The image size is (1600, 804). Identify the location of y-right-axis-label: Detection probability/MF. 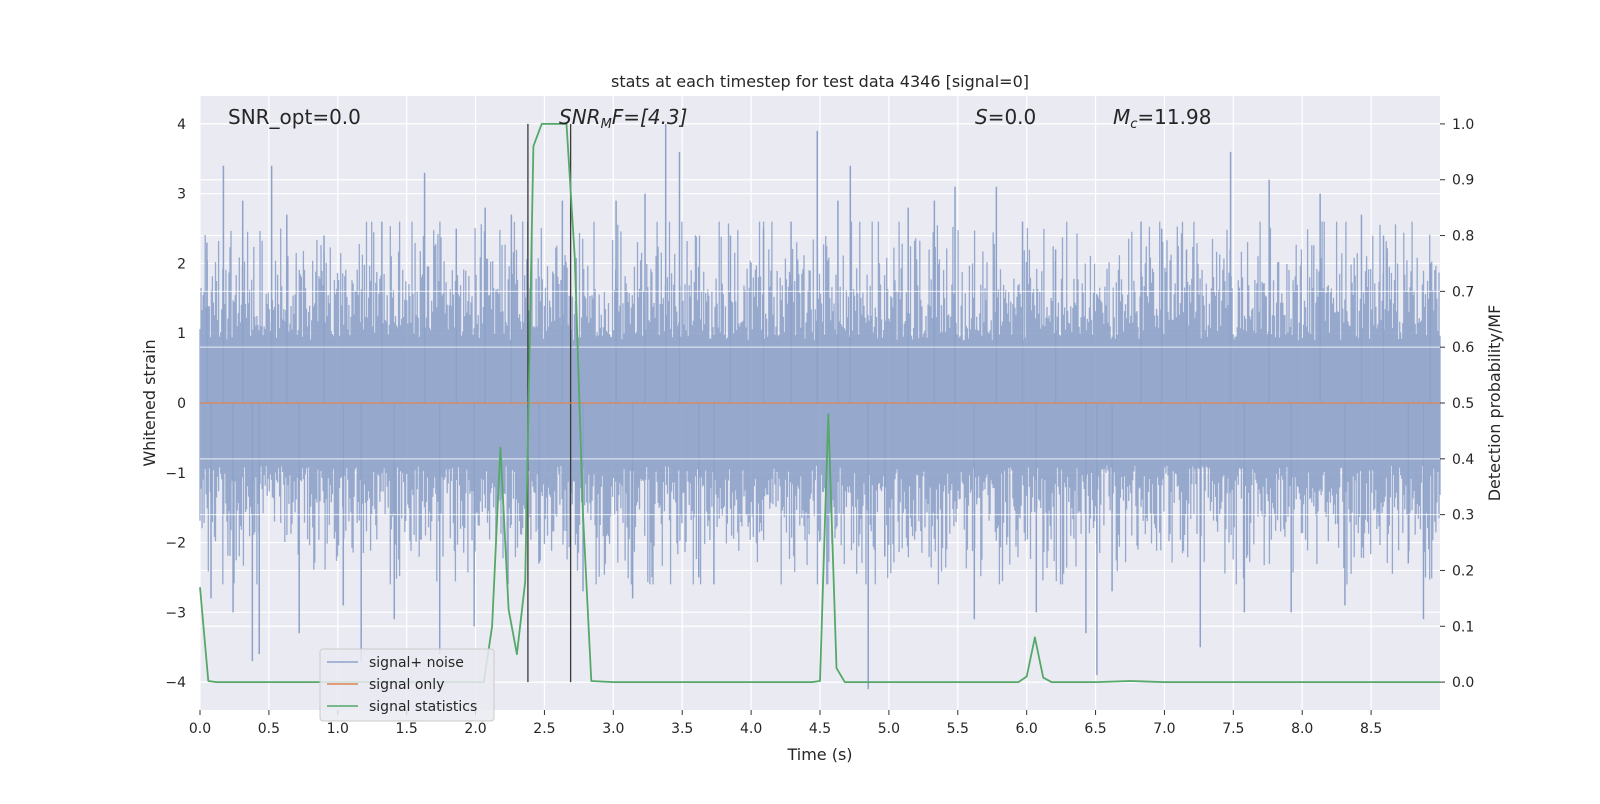
(1494, 403).